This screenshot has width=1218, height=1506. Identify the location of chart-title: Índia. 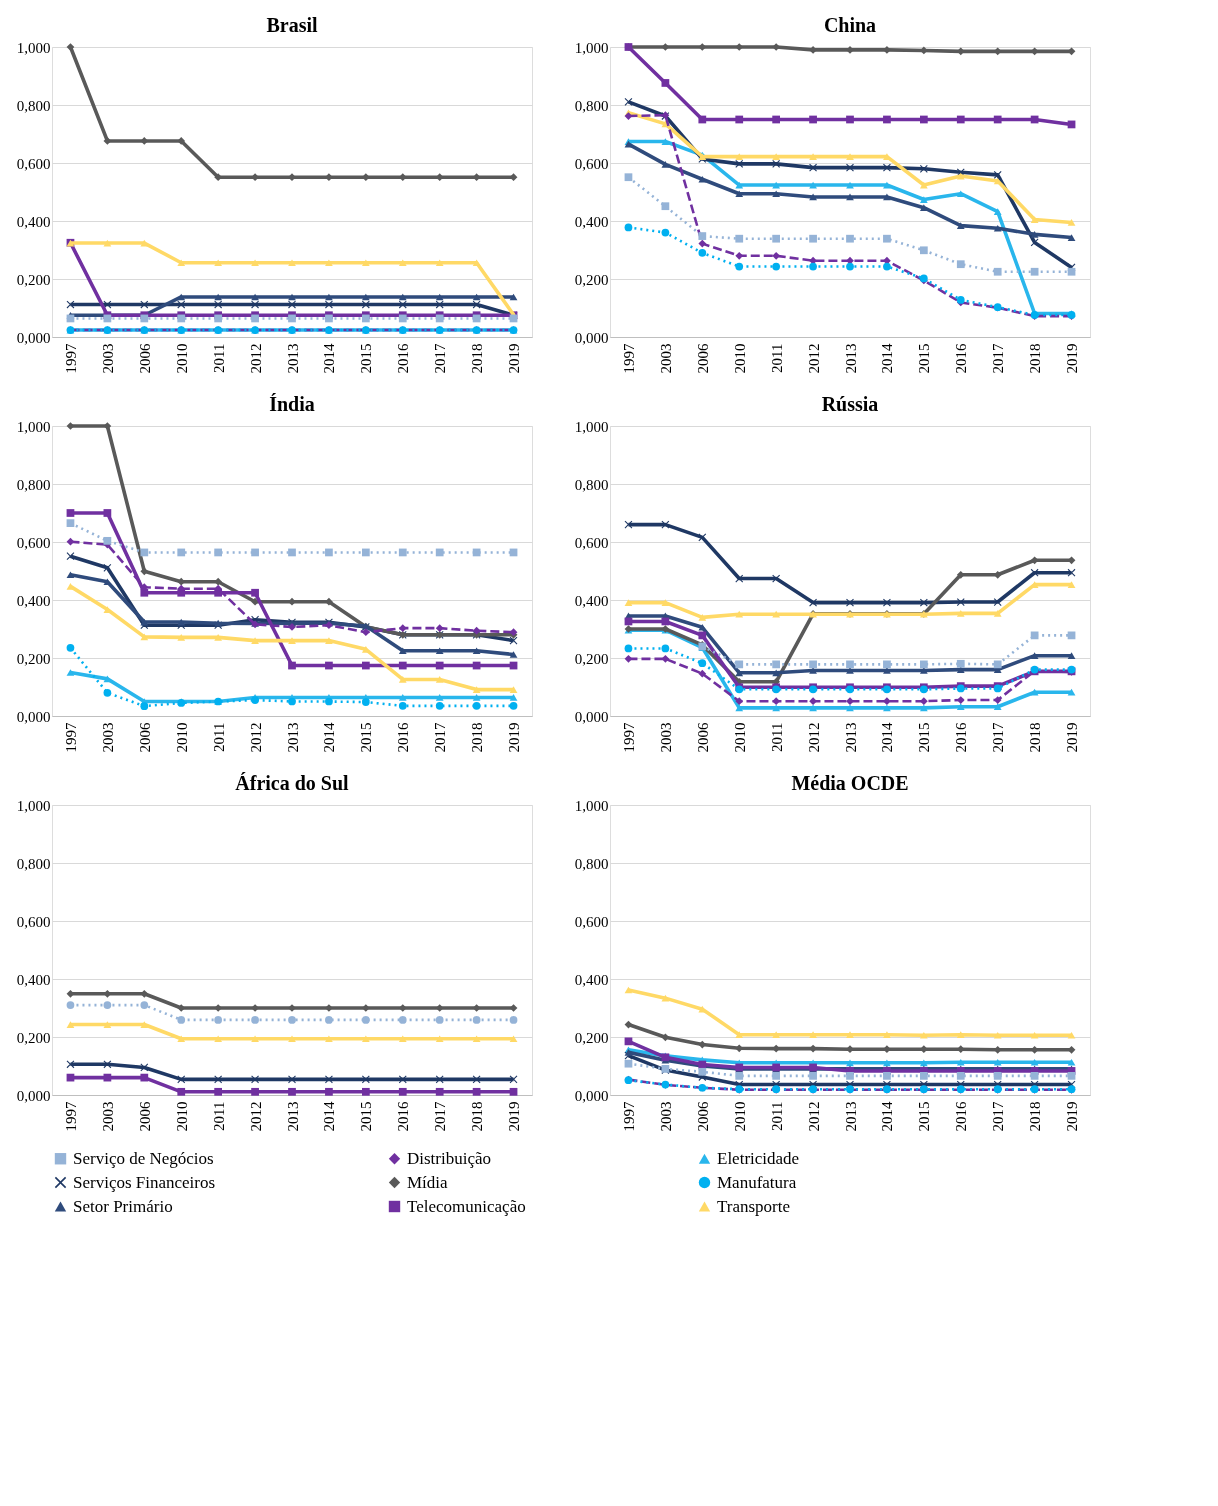
(292, 404).